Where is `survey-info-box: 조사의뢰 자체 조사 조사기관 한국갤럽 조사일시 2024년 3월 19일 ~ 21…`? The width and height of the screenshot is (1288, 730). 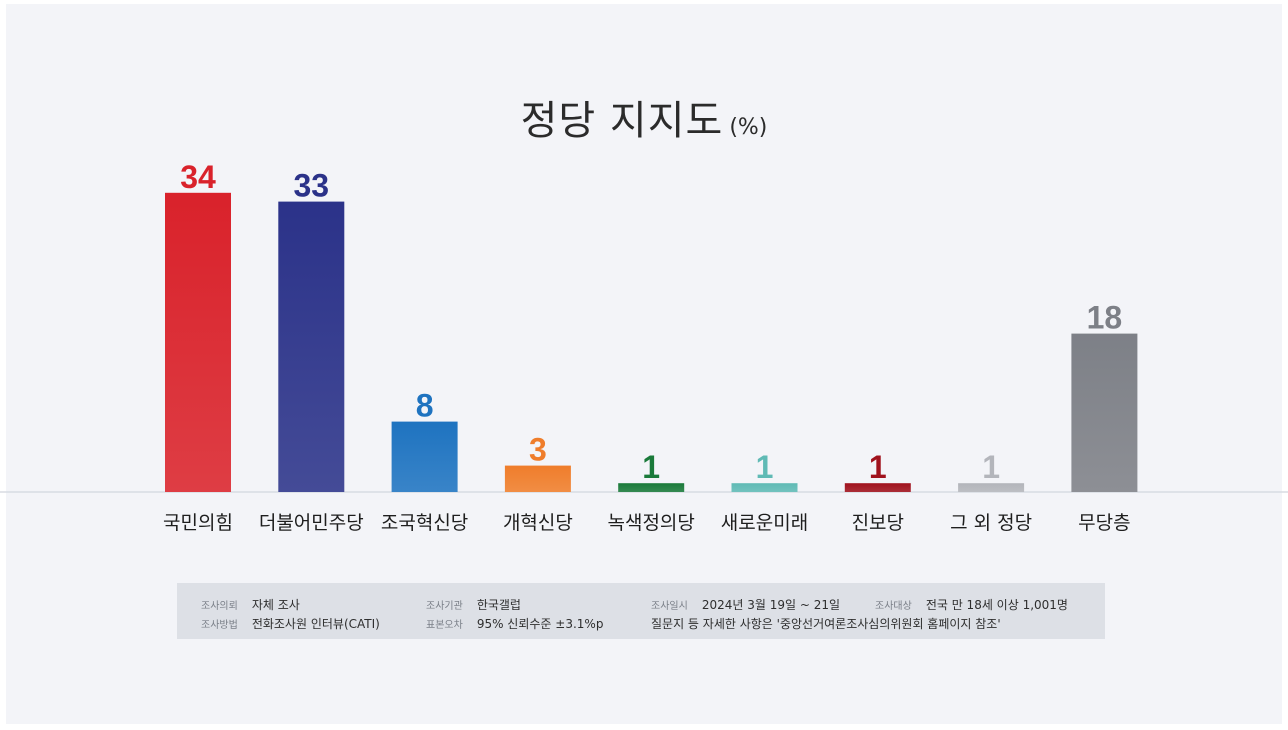
survey-info-box: 조사의뢰 자체 조사 조사기관 한국갤럽 조사일시 2024년 3월 19일 ~ 21… is located at coordinates (641, 611).